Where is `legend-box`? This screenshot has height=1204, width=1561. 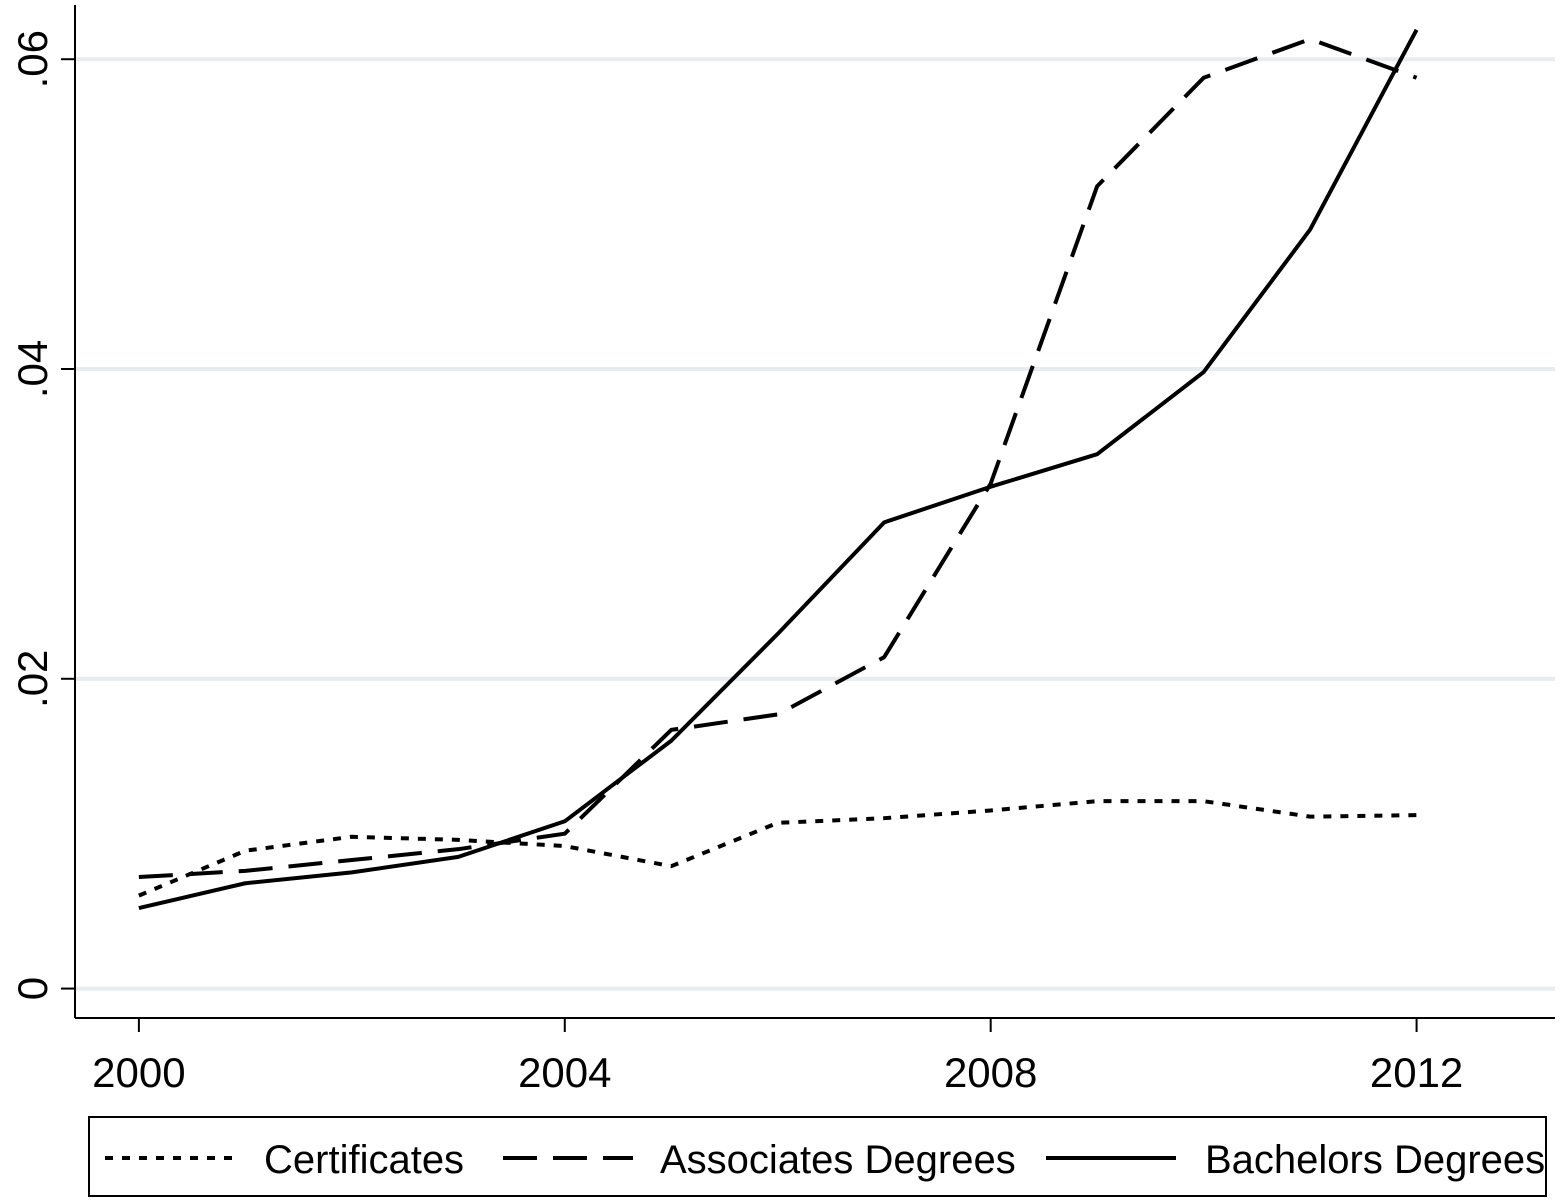 legend-box is located at coordinates (817, 1156).